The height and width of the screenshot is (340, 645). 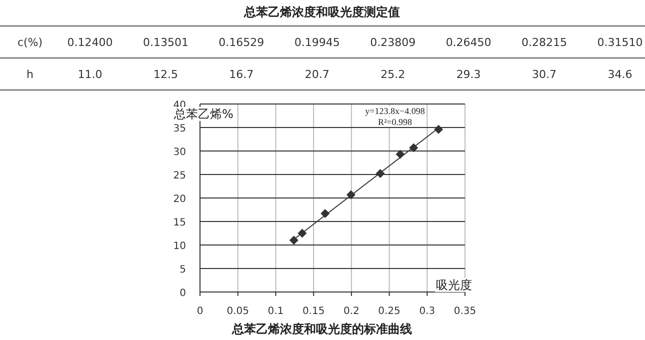 I want to click on x-tick-label: 0.25, so click(x=389, y=311).